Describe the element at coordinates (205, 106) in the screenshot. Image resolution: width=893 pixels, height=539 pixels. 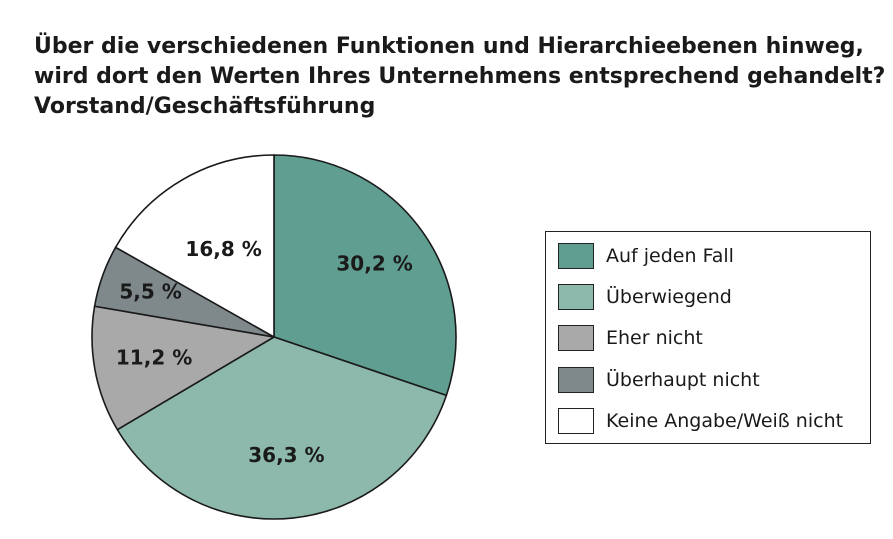
I see `title-line-3: Vorstand/Geschäftsführung` at that location.